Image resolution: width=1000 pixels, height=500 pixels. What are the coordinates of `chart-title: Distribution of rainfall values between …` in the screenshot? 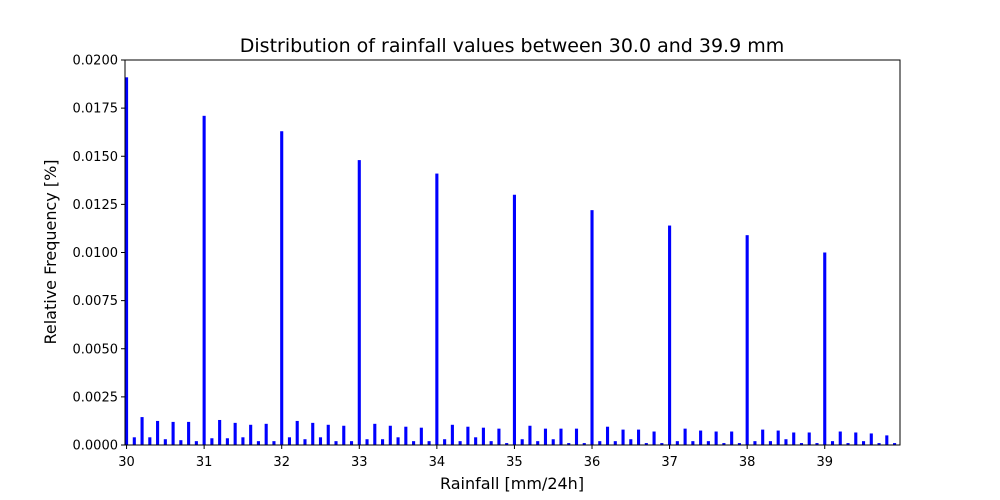 It's located at (512, 46).